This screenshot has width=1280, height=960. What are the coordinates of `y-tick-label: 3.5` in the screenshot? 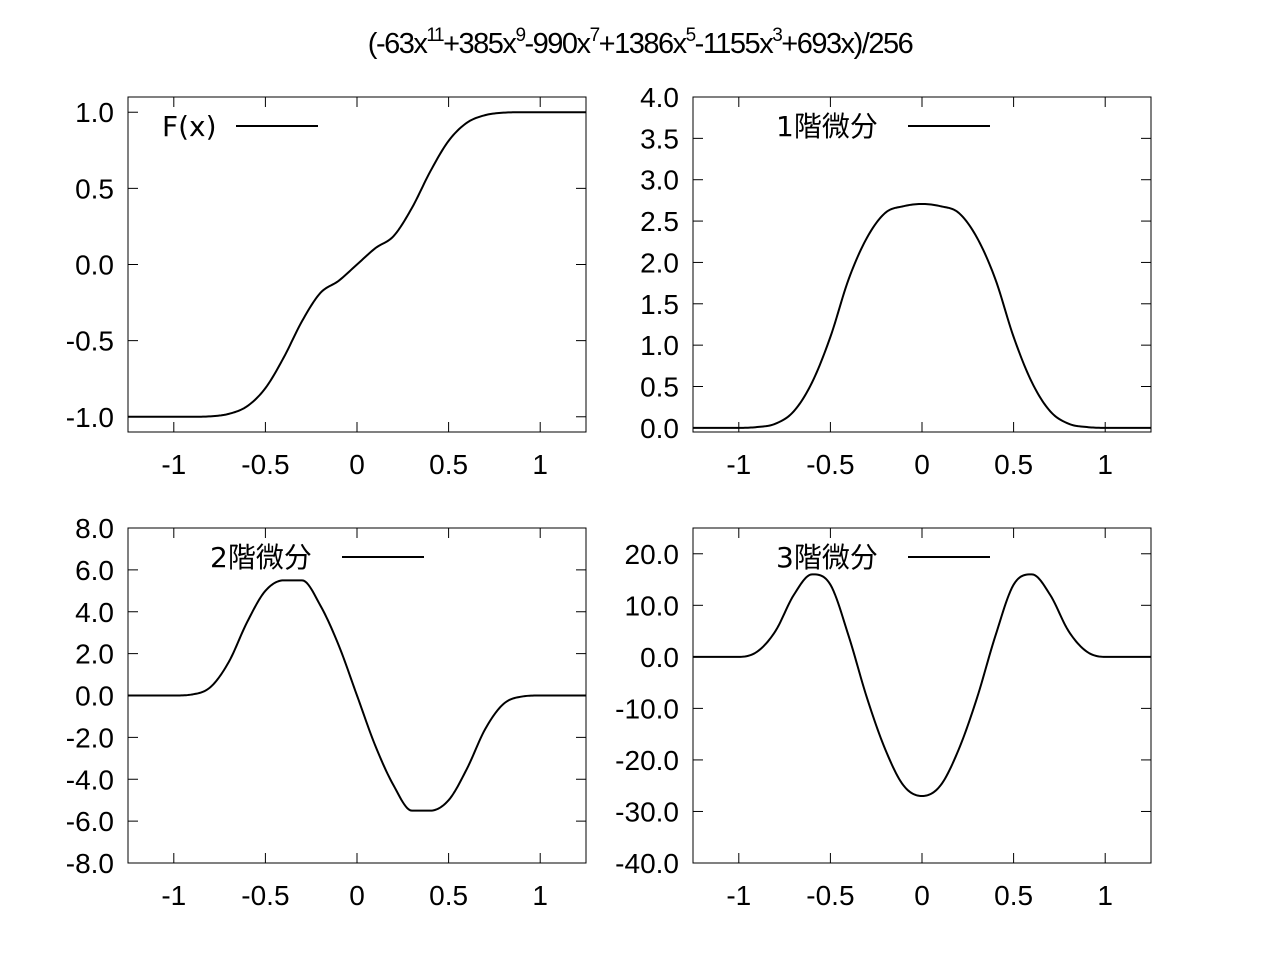 It's located at (659, 138).